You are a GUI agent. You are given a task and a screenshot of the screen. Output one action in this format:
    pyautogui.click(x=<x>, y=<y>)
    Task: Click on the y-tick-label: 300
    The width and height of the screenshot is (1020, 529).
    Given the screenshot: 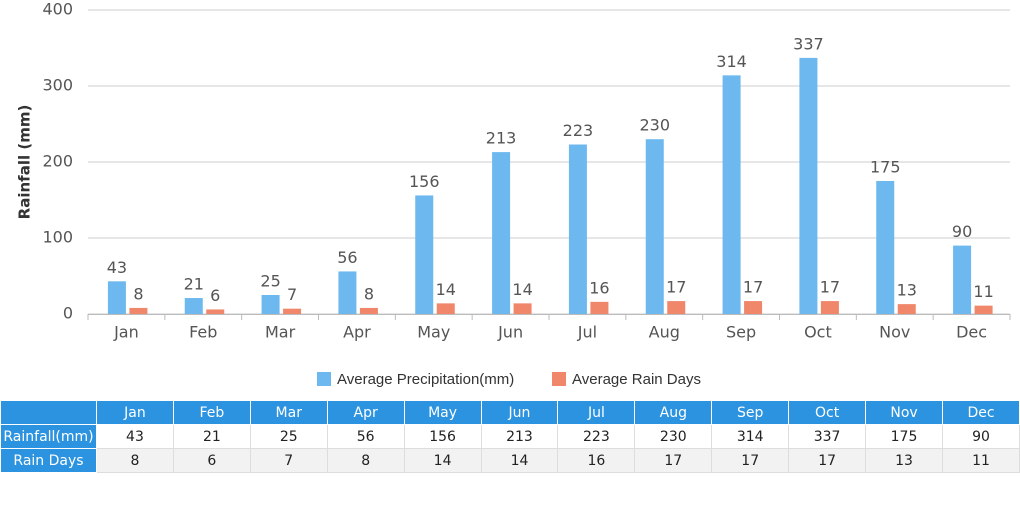 What is the action you would take?
    pyautogui.click(x=57, y=85)
    